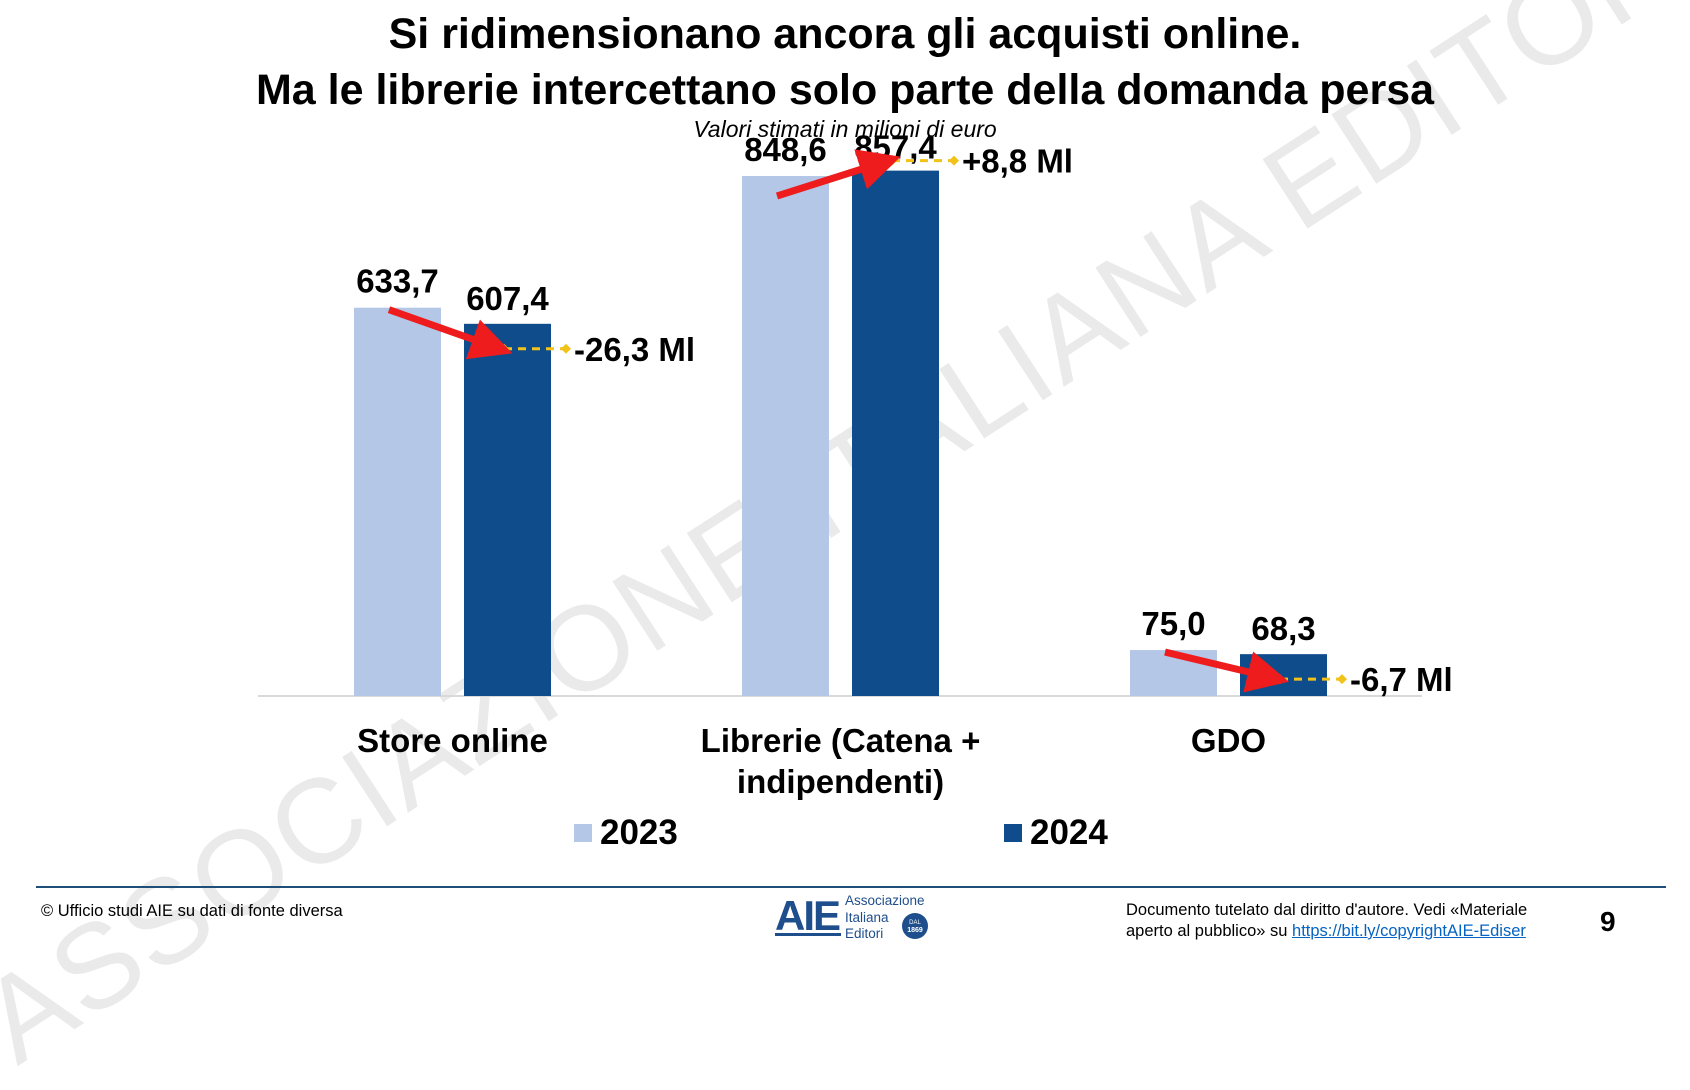 The image size is (1690, 1090). I want to click on legend-swatch-2024, so click(1013, 833).